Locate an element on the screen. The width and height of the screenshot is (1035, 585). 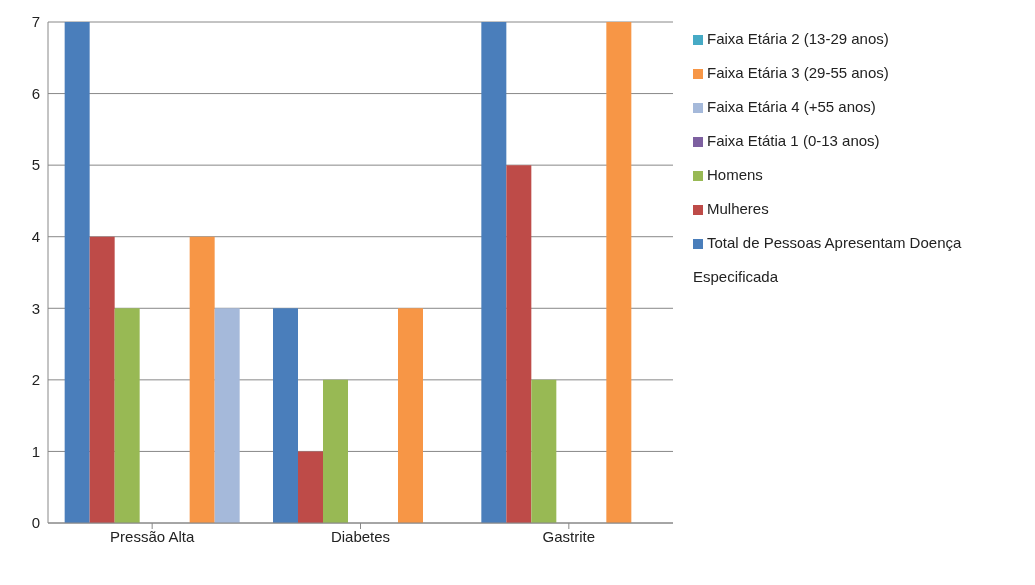
legend-label: Faixa Etátia 1 (0-13 anos) is located at coordinates (793, 140).